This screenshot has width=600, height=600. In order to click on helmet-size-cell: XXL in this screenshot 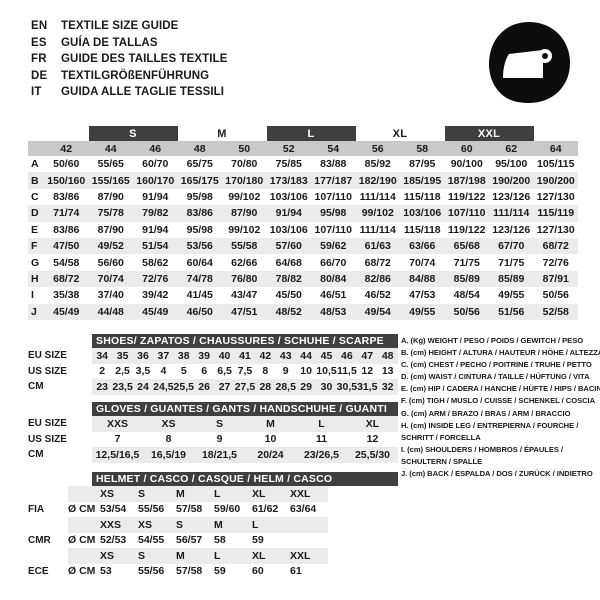, I will do `click(300, 493)`.